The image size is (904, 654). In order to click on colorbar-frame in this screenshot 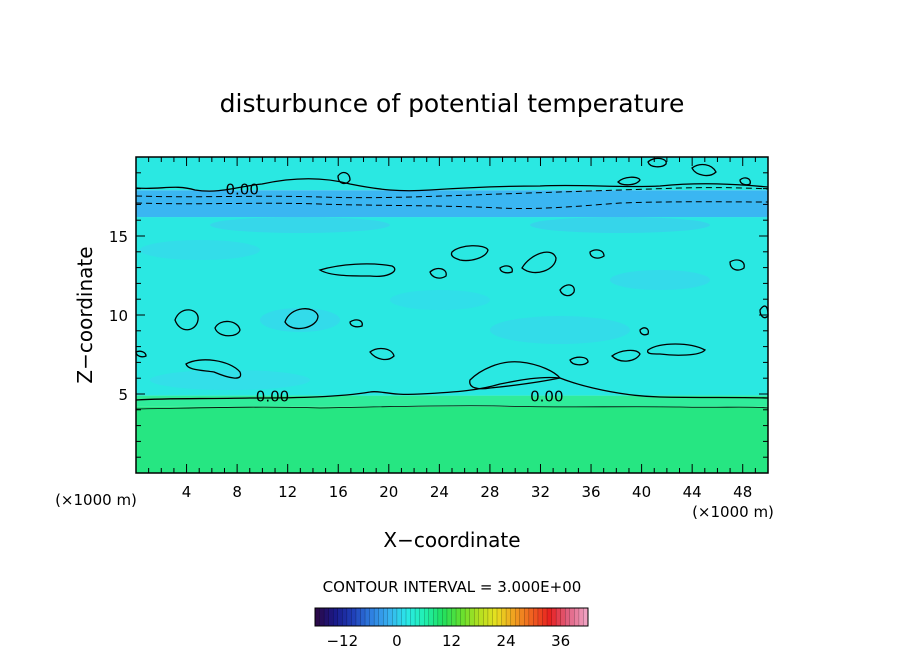, I will do `click(451, 617)`.